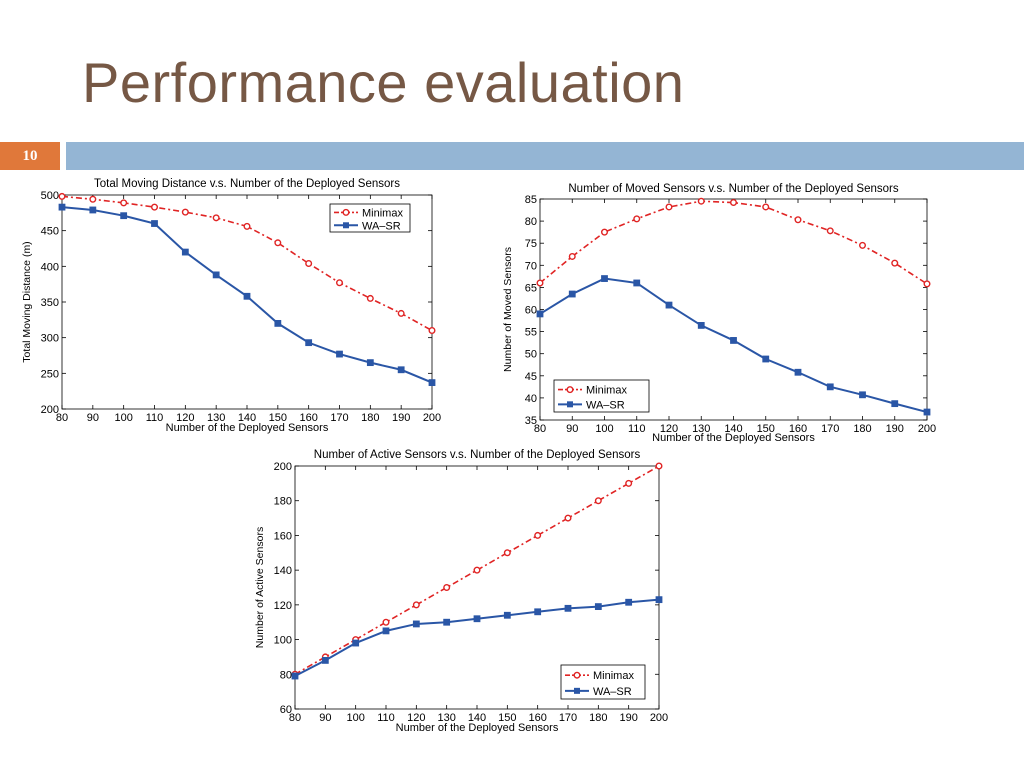 The image size is (1024, 768). What do you see at coordinates (339, 418) in the screenshot?
I see `x-tick-label: 170` at bounding box center [339, 418].